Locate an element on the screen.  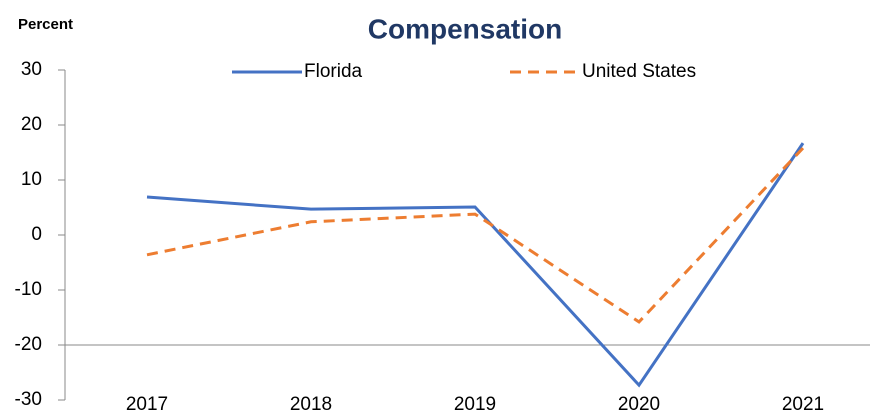
y-tick-label: 10 is located at coordinates (31, 179).